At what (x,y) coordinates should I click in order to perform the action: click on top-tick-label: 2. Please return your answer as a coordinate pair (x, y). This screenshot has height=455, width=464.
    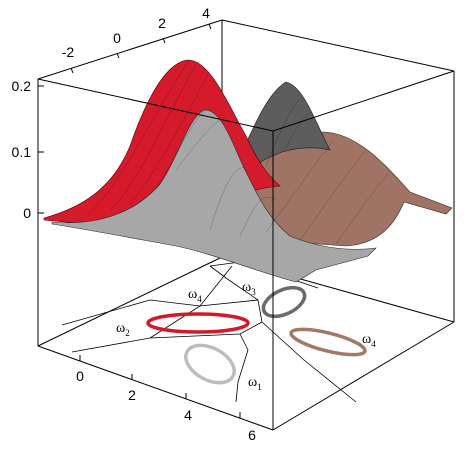
    Looking at the image, I should click on (162, 23).